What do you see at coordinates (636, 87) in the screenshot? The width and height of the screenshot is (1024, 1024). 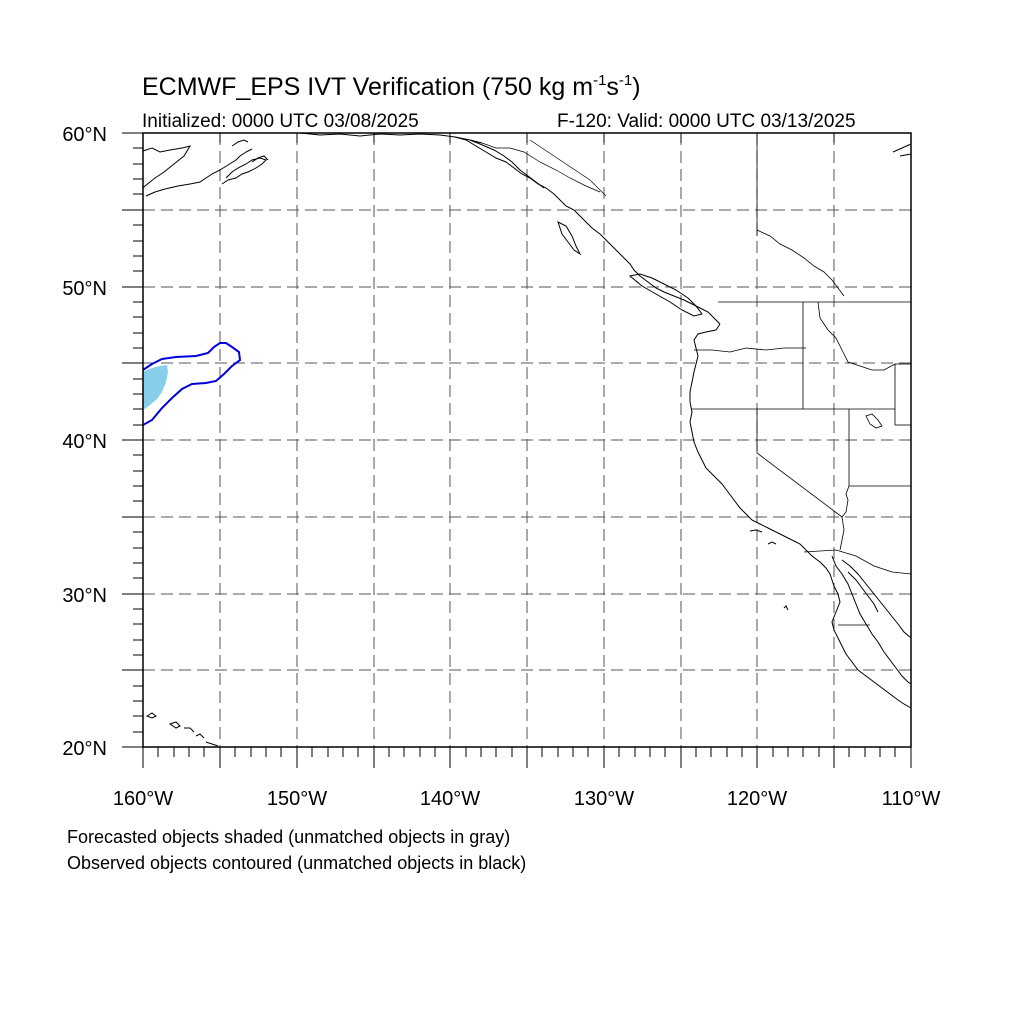 I see `title-suffix: )` at bounding box center [636, 87].